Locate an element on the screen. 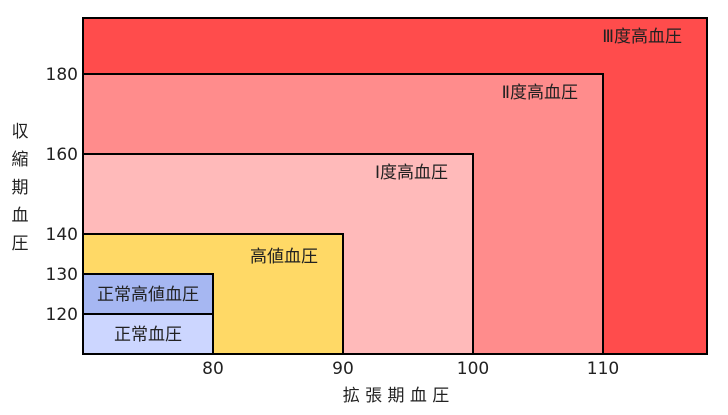 The height and width of the screenshot is (415, 728). zone-label-6: 正常血圧 is located at coordinates (148, 335).